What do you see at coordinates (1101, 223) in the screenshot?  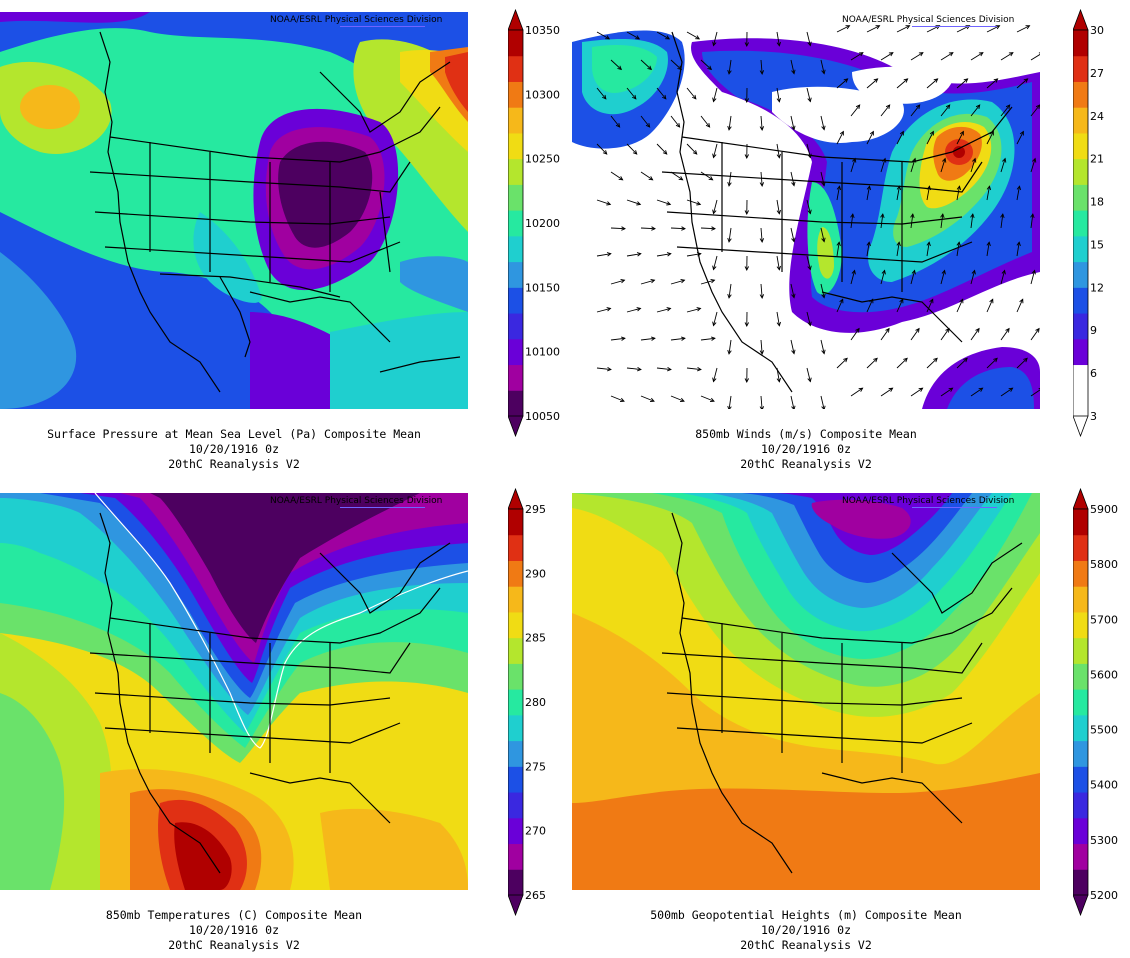 I see `colorbar: 3 6 9 12 15 18 21 24 27 30` at bounding box center [1101, 223].